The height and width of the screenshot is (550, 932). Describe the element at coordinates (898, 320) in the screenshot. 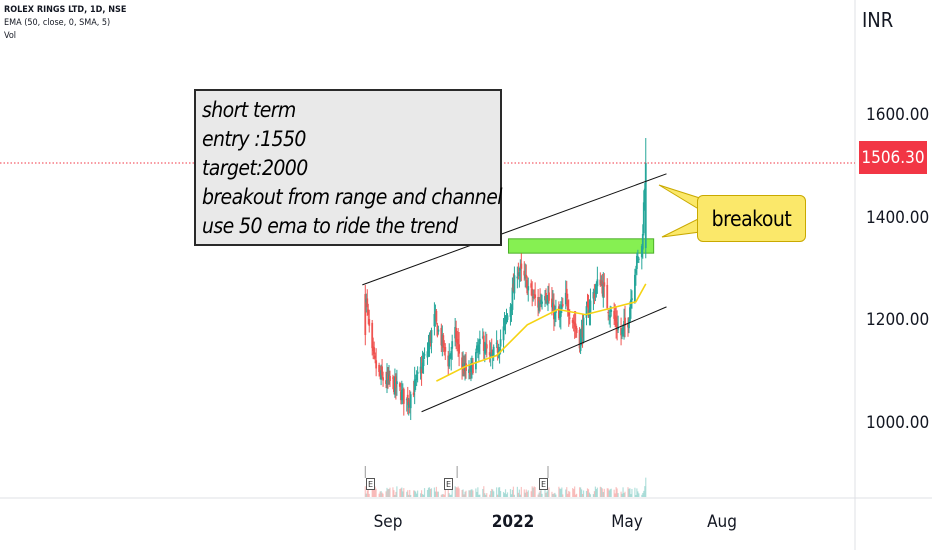

I see `y-tick-label: 1200.00` at that location.